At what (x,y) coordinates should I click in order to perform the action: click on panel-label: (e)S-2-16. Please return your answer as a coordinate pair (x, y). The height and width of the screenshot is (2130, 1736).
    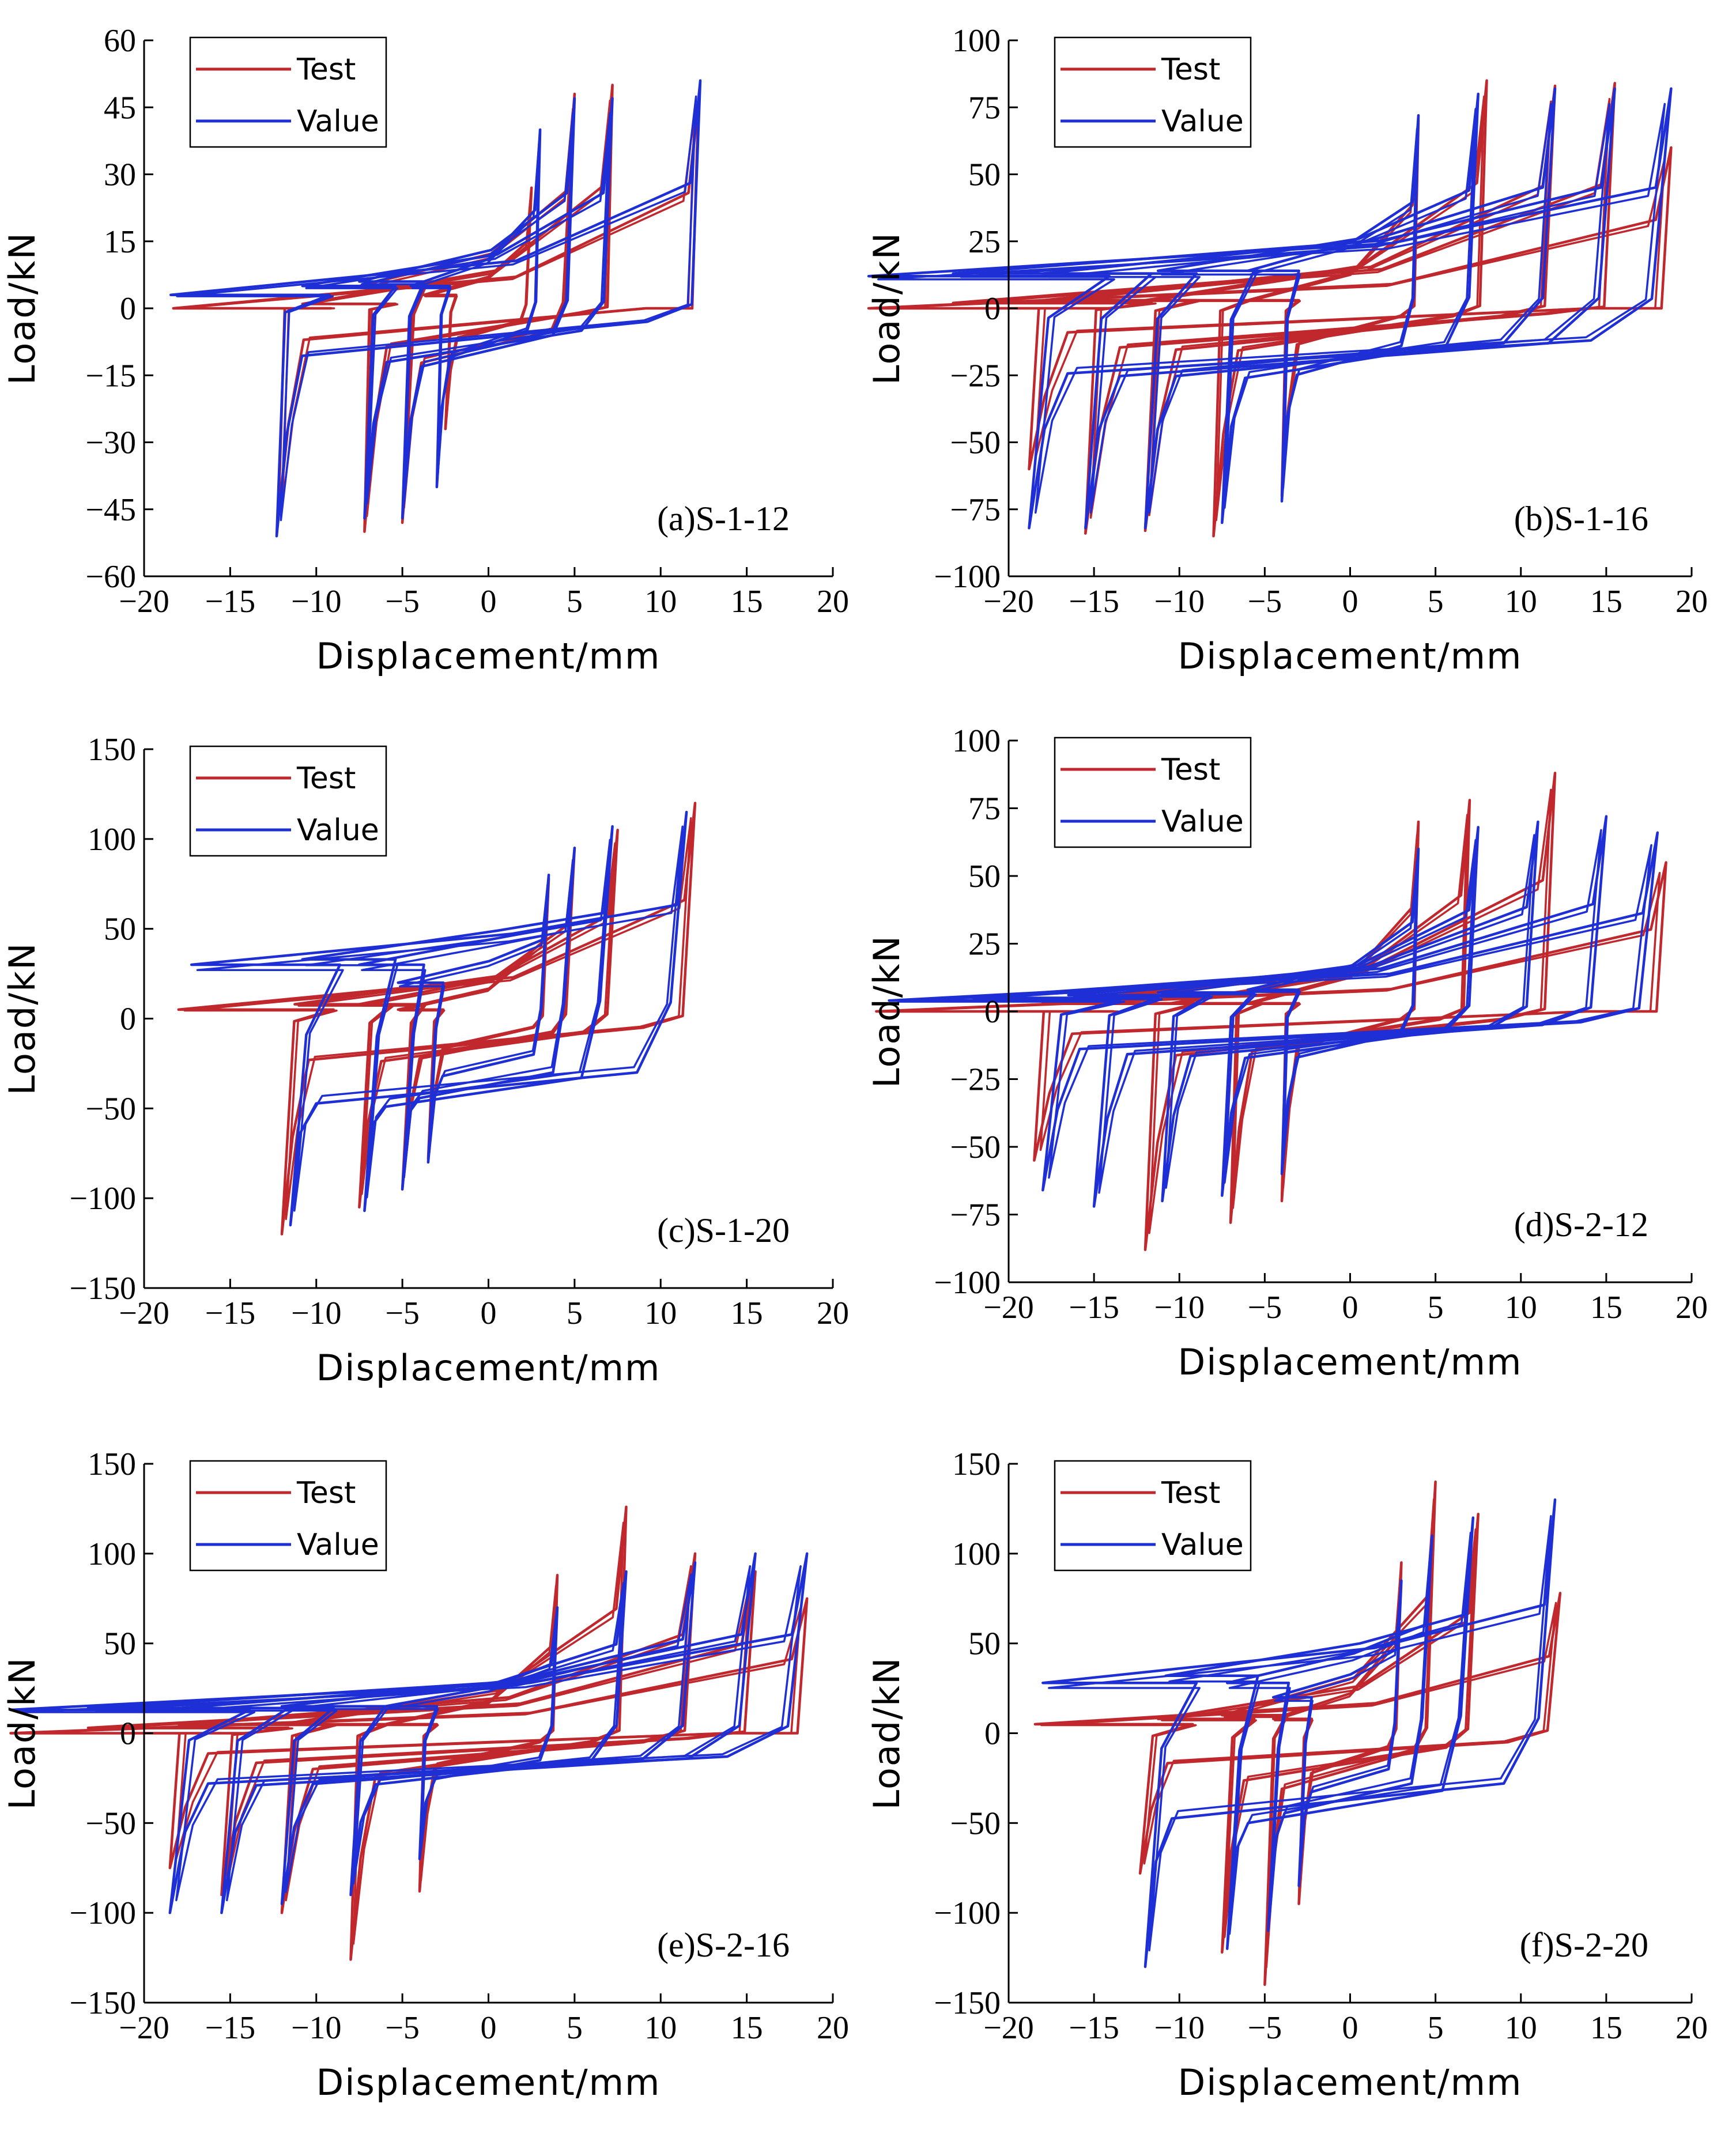
    Looking at the image, I should click on (723, 1945).